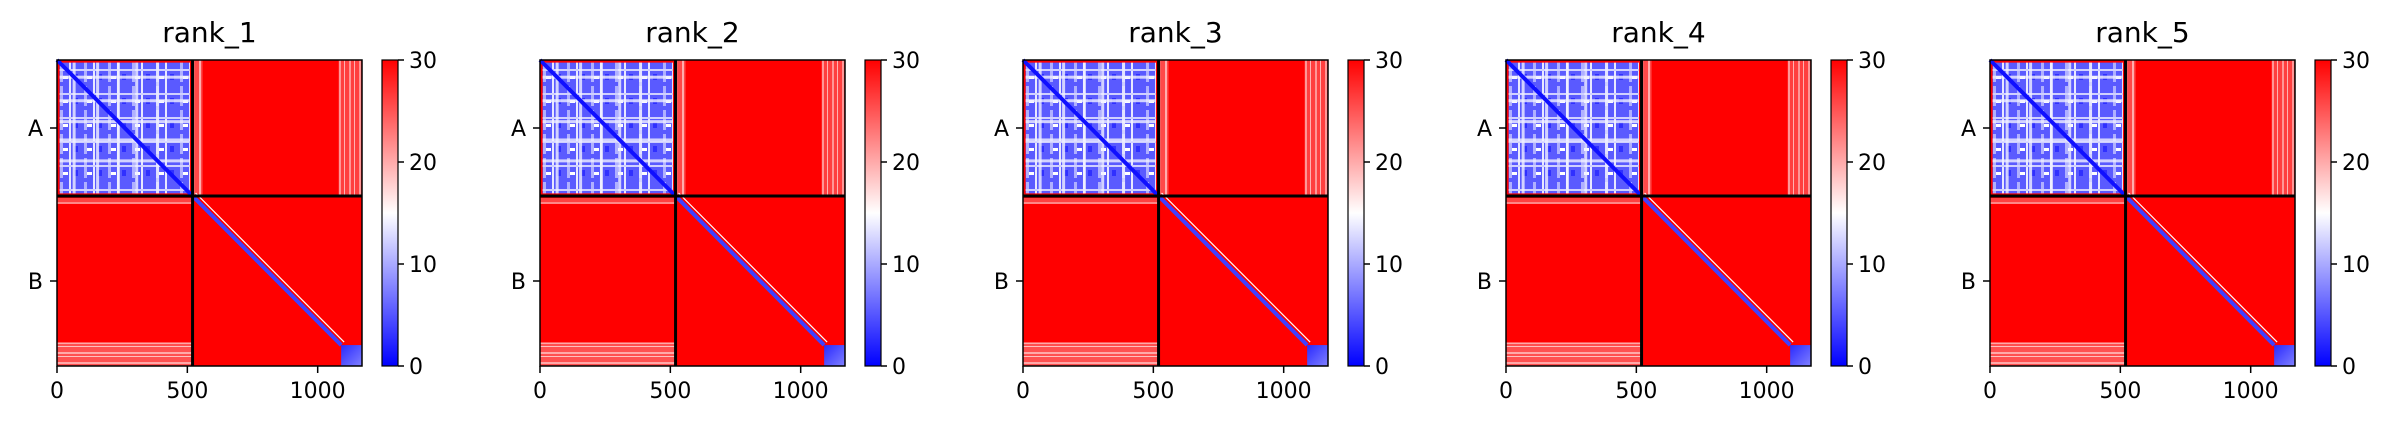  What do you see at coordinates (2142, 32) in the screenshot?
I see `panel-title: rank_5` at bounding box center [2142, 32].